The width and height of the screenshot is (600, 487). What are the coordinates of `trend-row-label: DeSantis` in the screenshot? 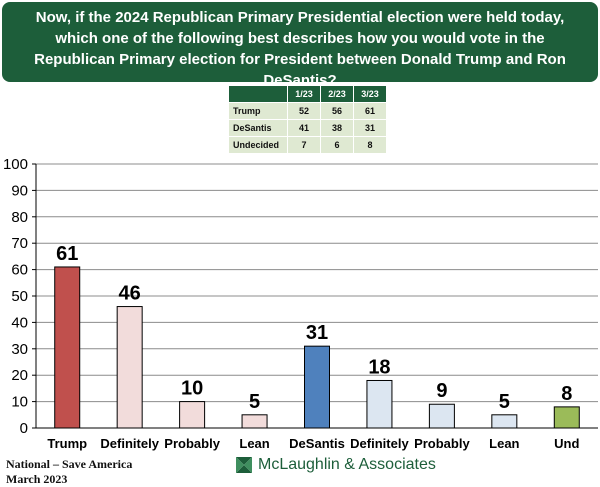 It's located at (258, 128).